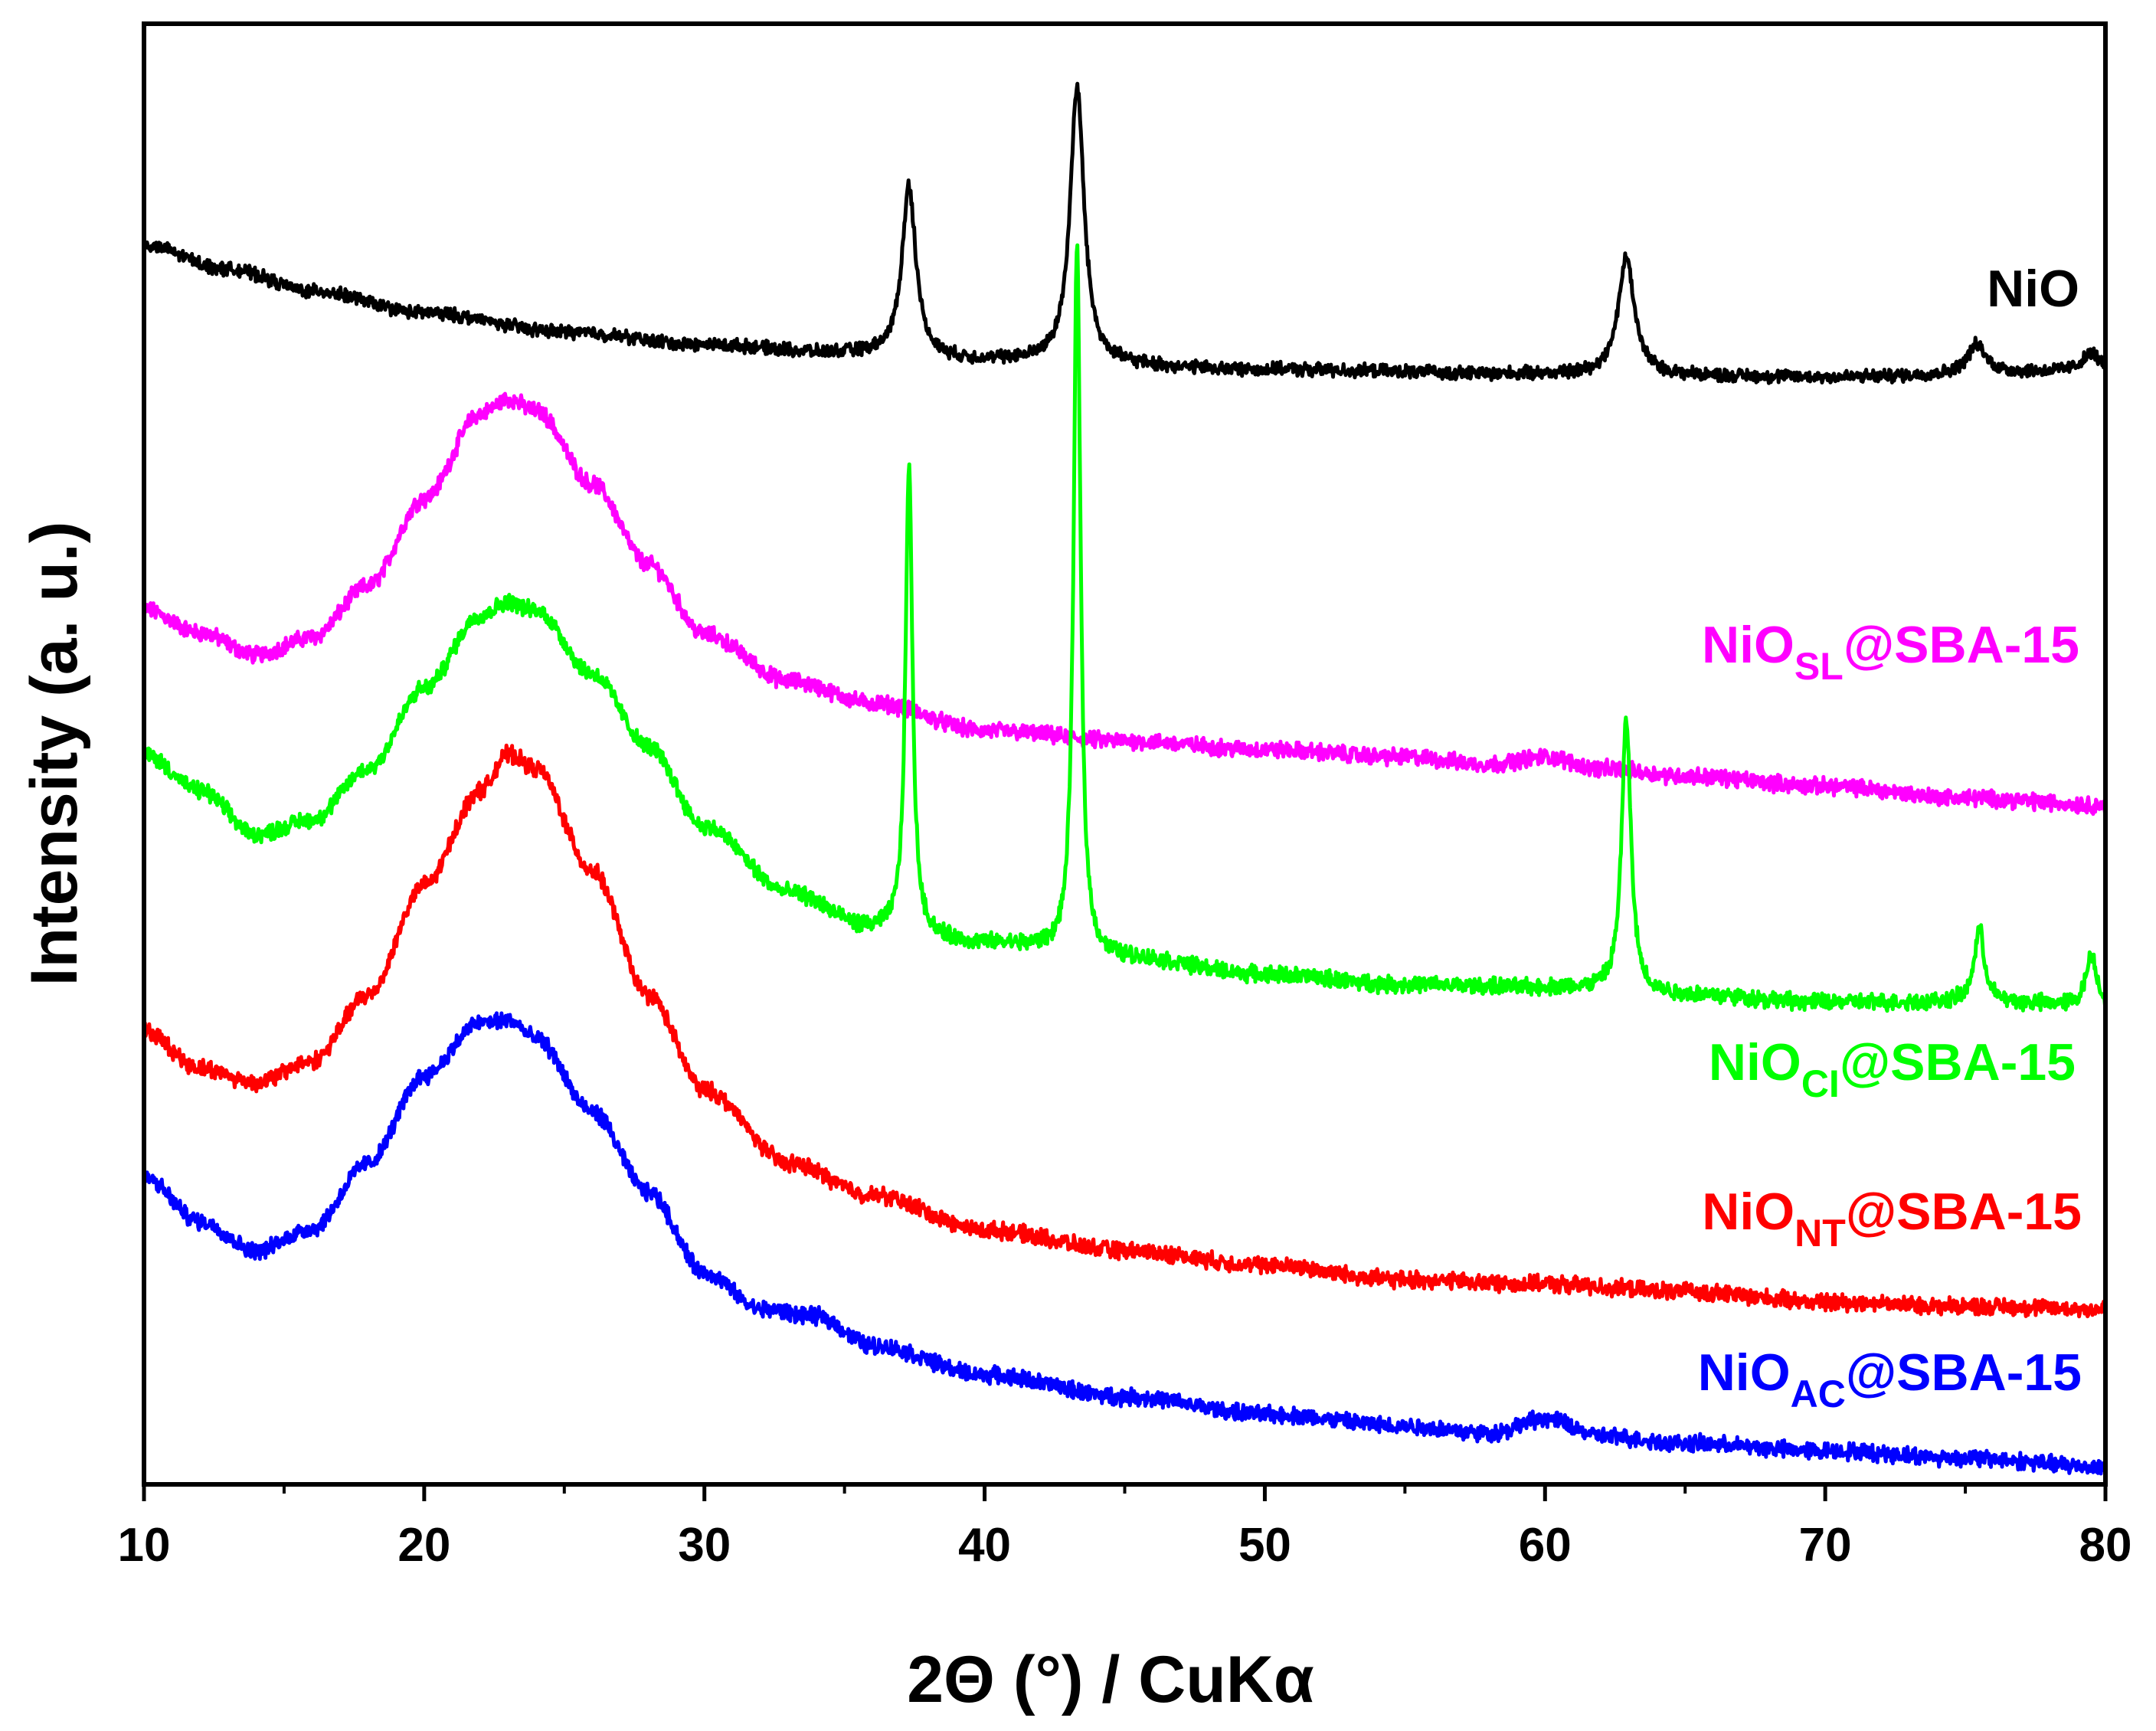 The width and height of the screenshot is (2156, 1731). I want to click on label-nio-nt: NiONT@SBA-15, so click(1892, 1219).